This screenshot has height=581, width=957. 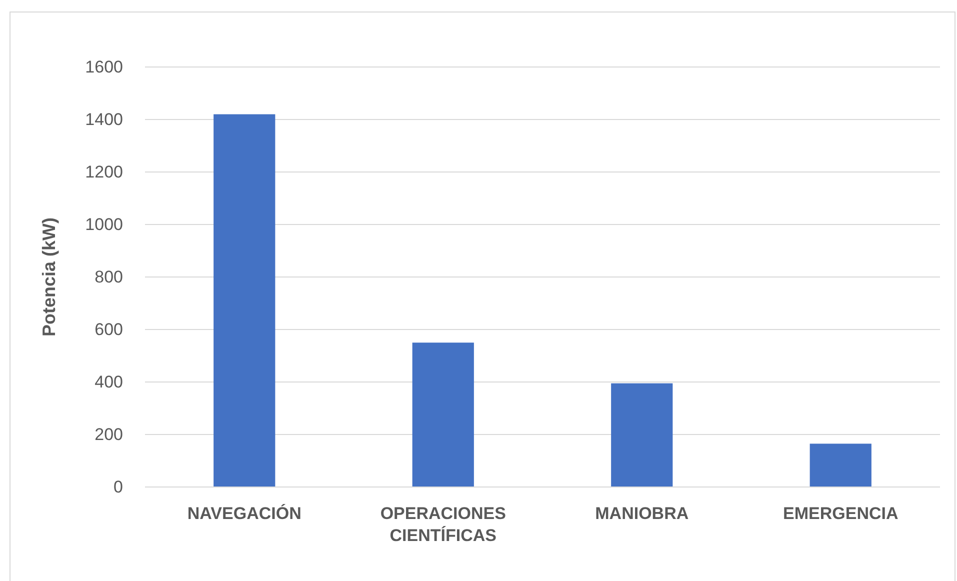 I want to click on x-tick-label: OPERACIONES CIENTÍFICAS, so click(x=443, y=525).